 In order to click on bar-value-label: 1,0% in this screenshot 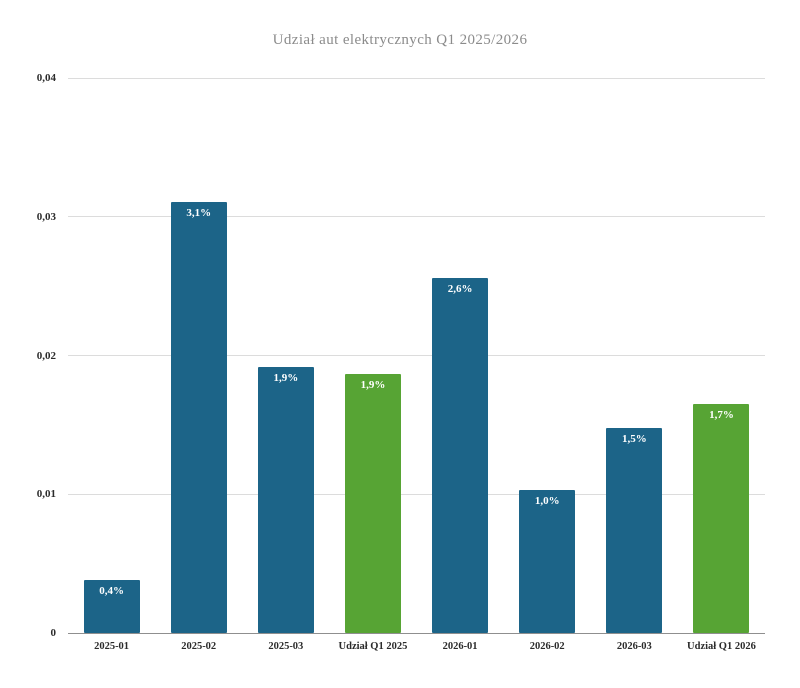, I will do `click(547, 501)`.